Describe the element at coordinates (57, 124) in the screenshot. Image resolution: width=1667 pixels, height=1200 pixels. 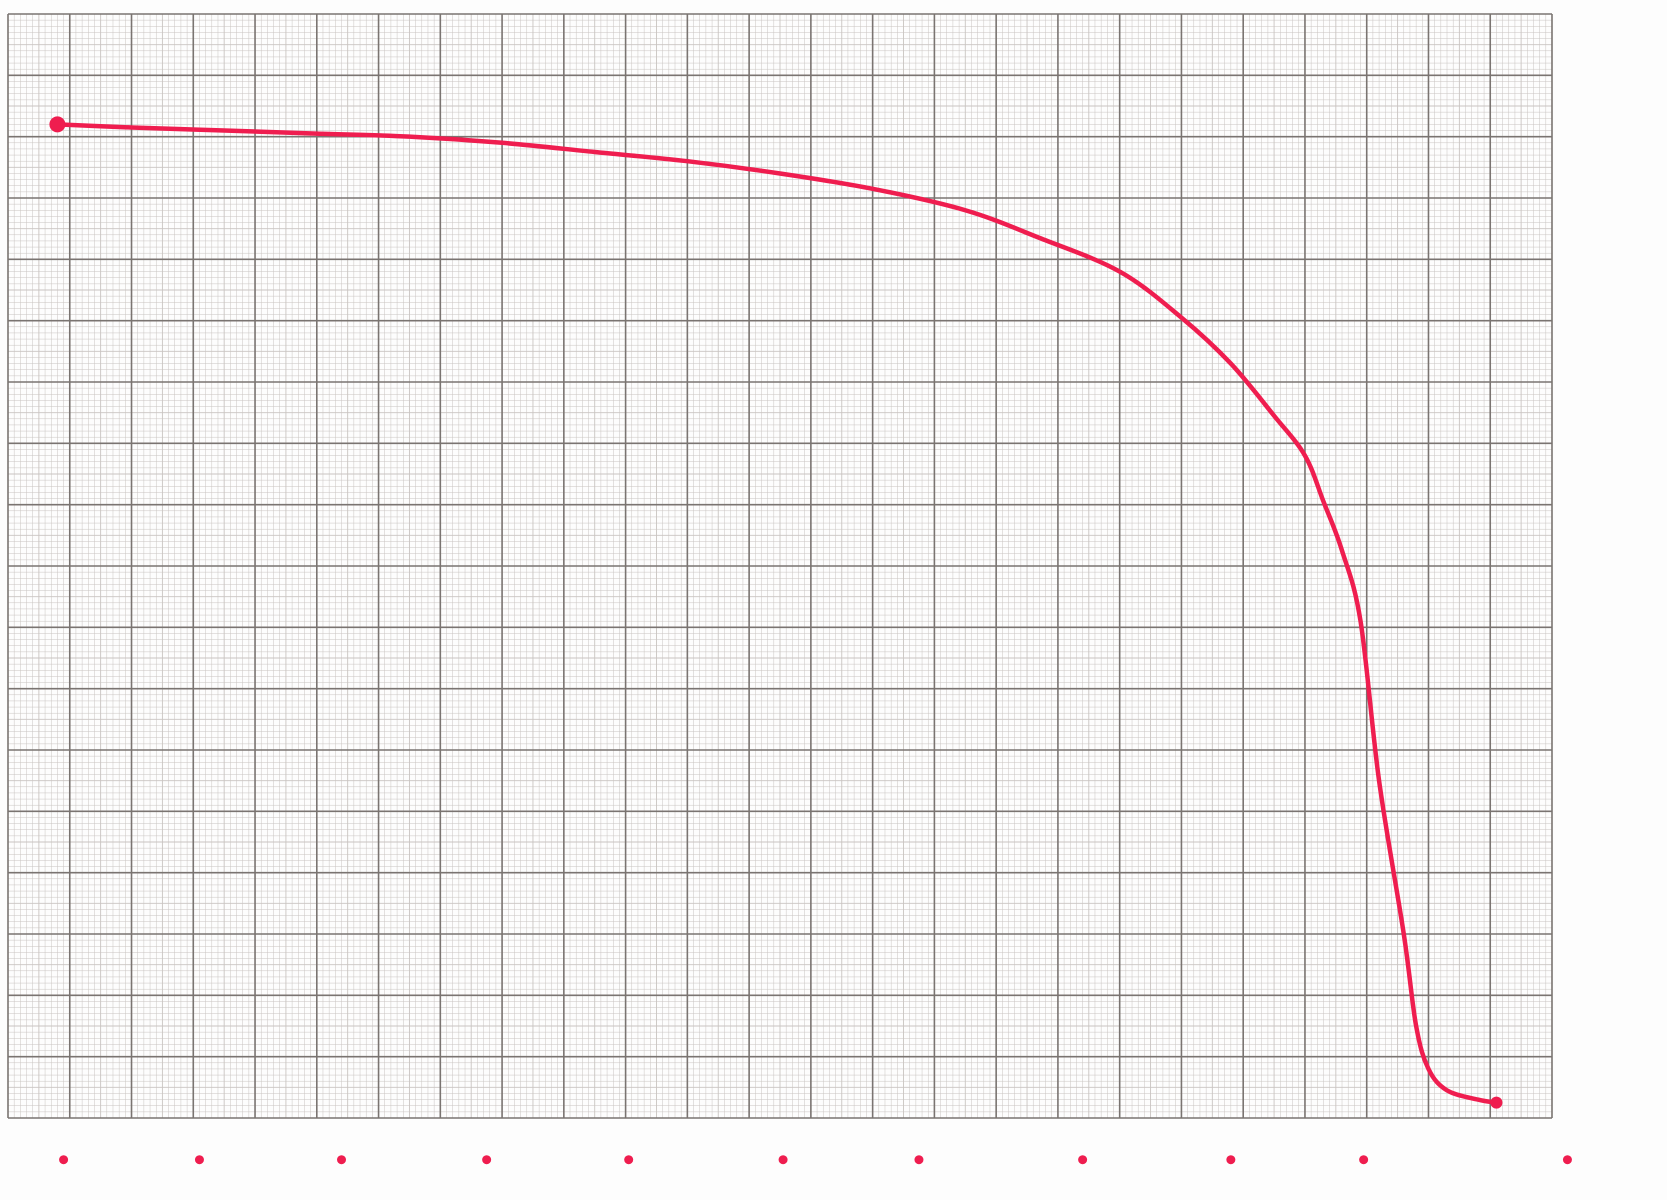
I see `curve-start-point` at that location.